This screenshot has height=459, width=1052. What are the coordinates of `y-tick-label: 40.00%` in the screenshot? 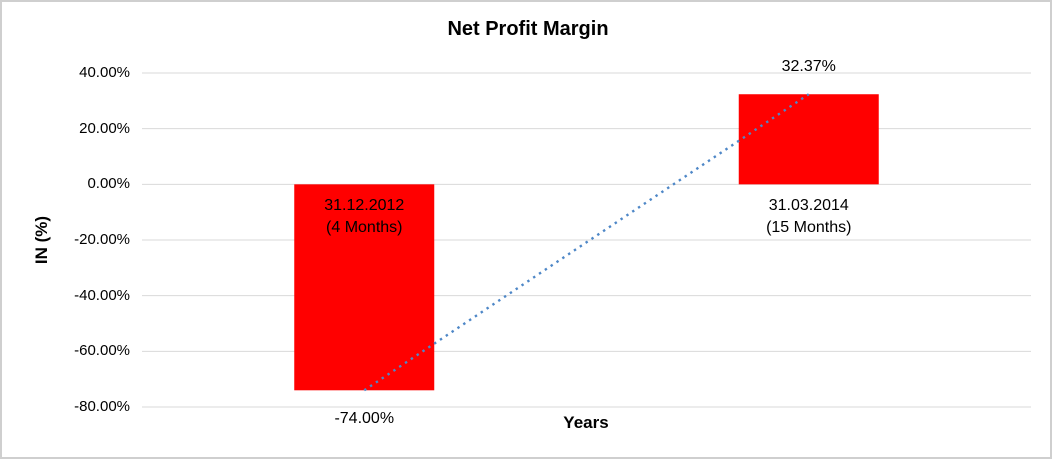 It's located at (104, 72).